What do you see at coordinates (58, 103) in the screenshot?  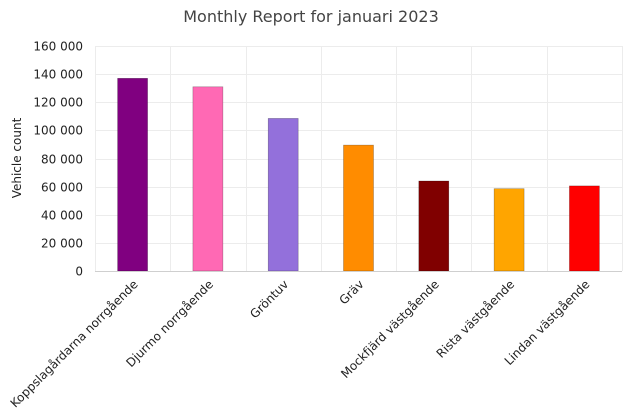 I see `y-tick-label: 120 000` at bounding box center [58, 103].